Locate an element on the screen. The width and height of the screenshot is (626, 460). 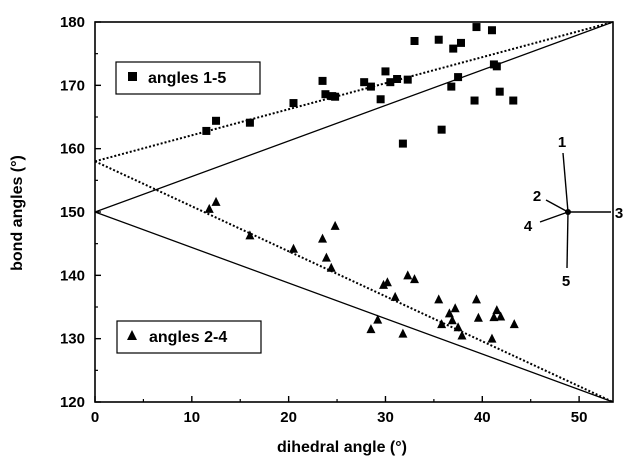
atom-label-4: 4 is located at coordinates (528, 226).